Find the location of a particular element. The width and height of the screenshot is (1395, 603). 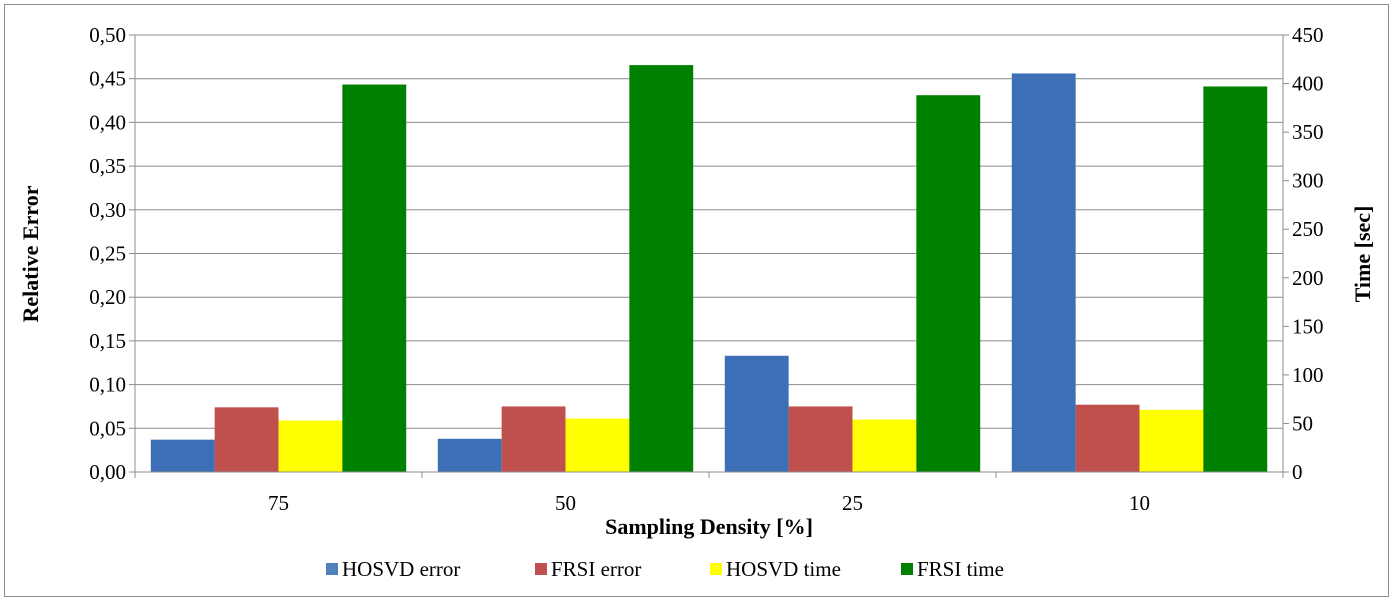

right-tick-label: 300 is located at coordinates (1308, 181).